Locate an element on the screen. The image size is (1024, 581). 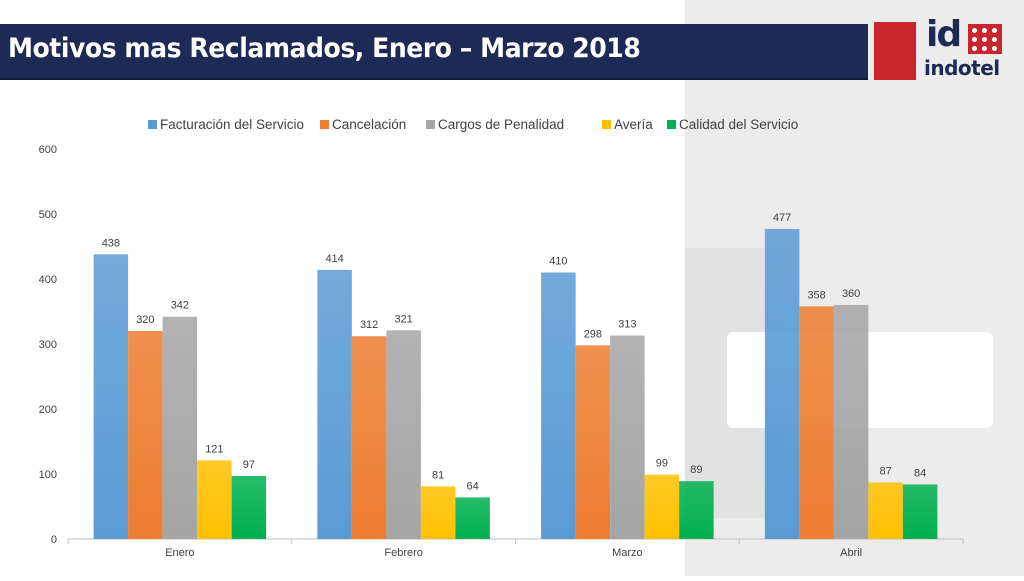
bar-abril-cargos-de-penalidad is located at coordinates (851, 422).